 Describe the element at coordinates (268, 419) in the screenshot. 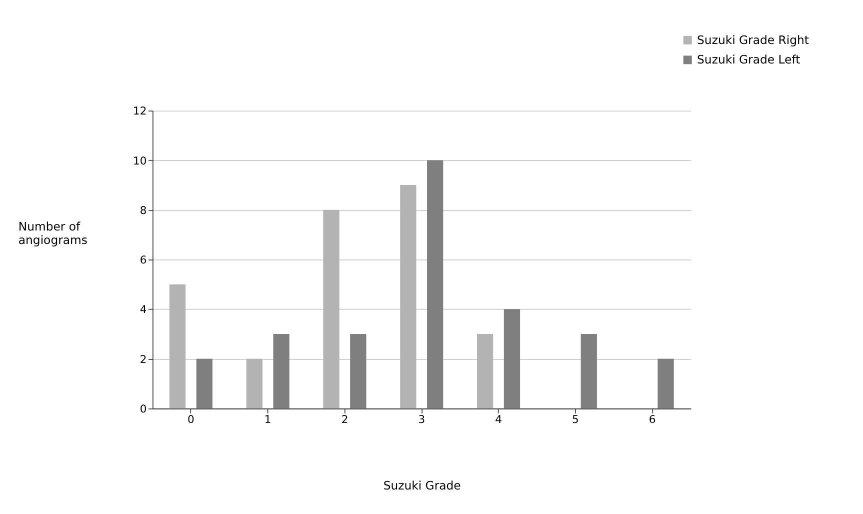

I see `x-tick-label: 1` at that location.